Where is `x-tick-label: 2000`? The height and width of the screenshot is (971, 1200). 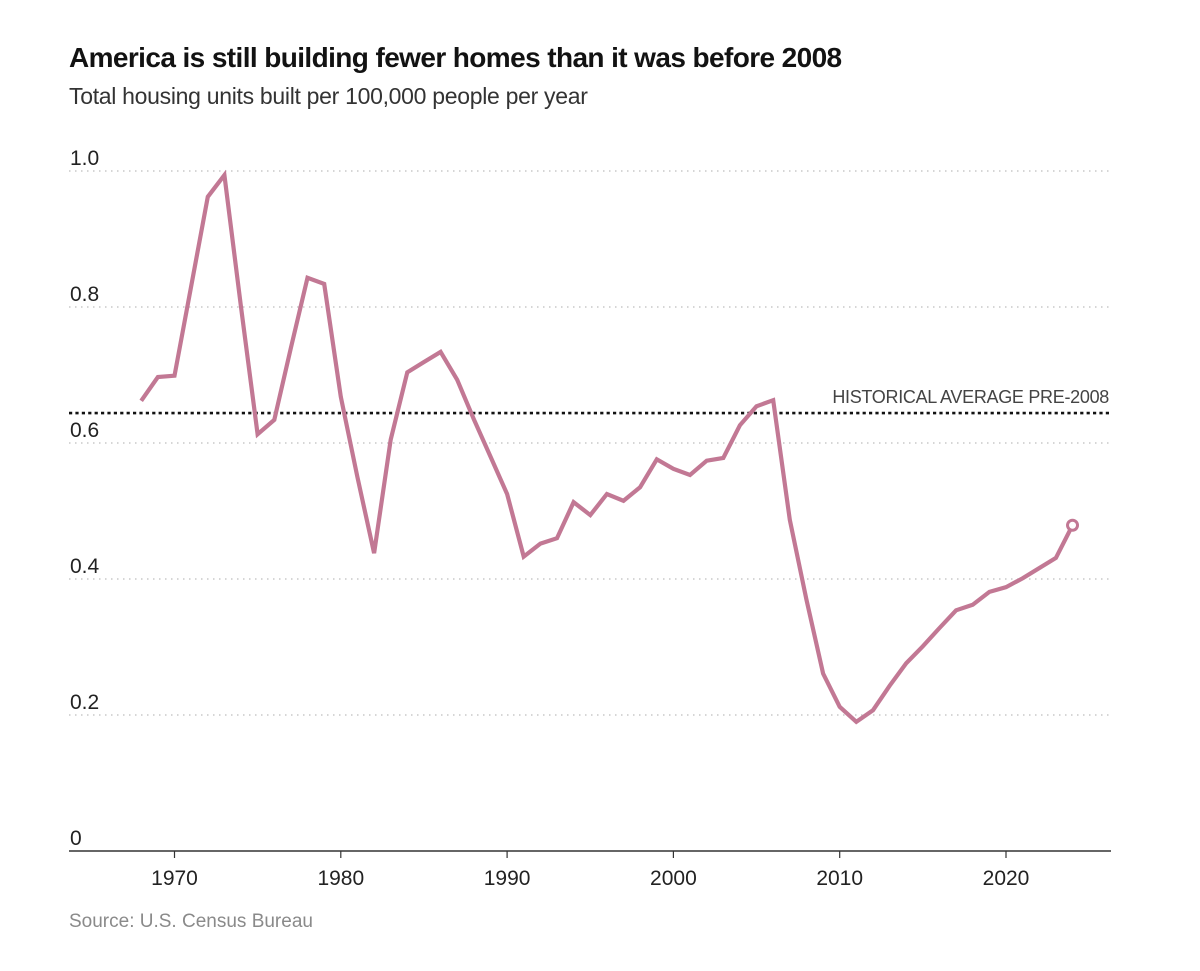 x-tick-label: 2000 is located at coordinates (673, 878).